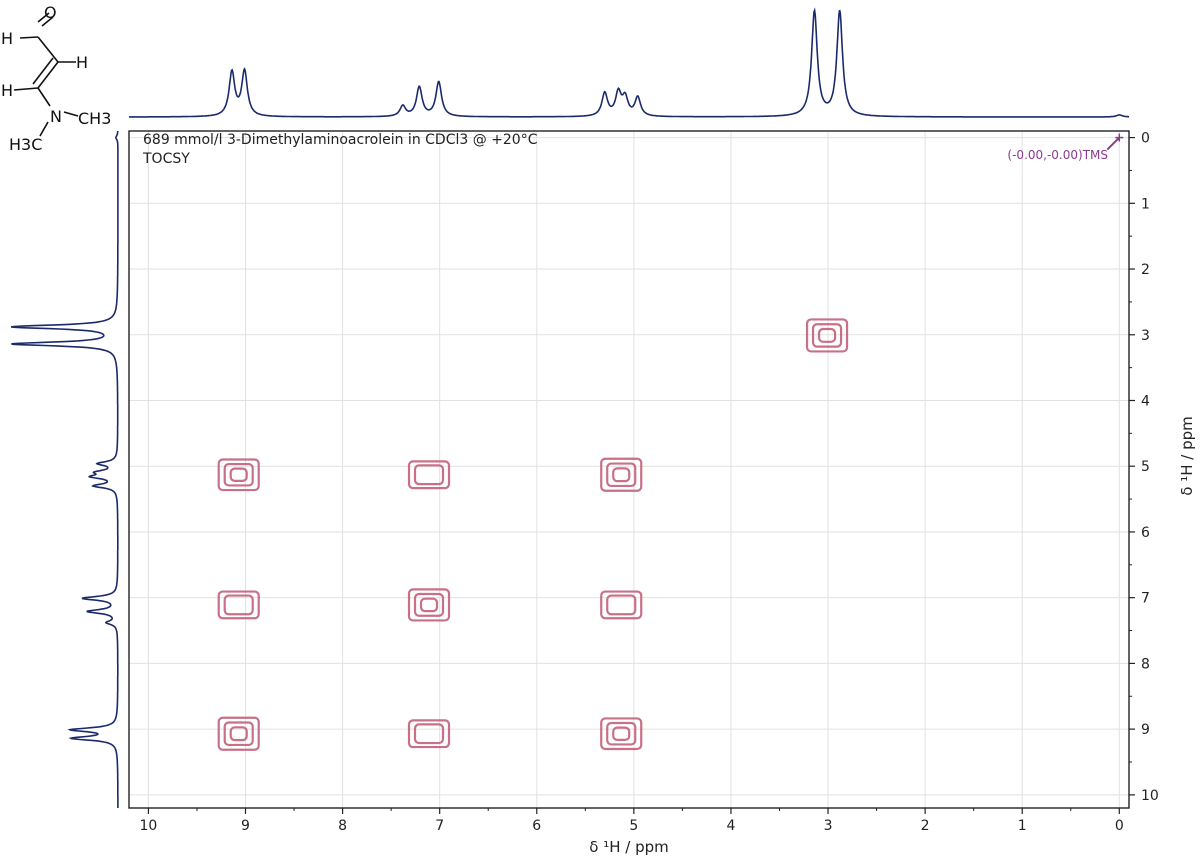 The height and width of the screenshot is (860, 1200). Describe the element at coordinates (828, 826) in the screenshot. I see `x-tick-label: 3` at that location.